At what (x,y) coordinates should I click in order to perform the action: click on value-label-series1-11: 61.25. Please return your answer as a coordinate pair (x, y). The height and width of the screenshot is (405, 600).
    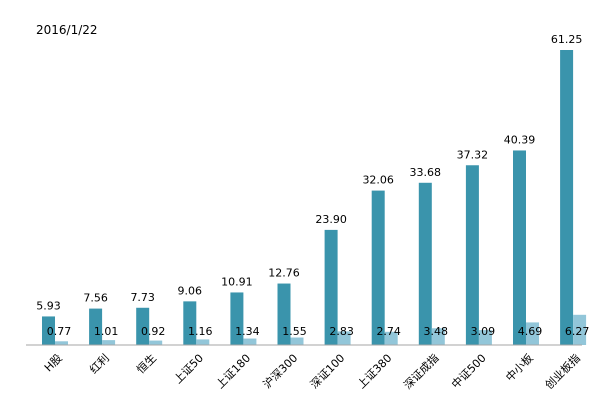
    Looking at the image, I should click on (567, 39).